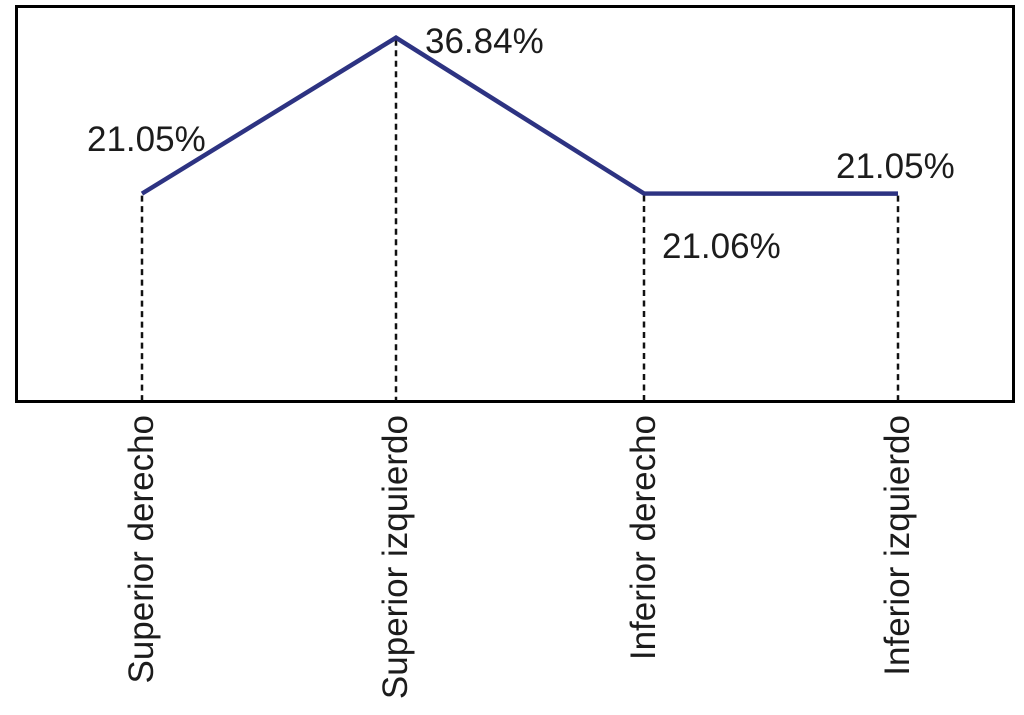  Describe the element at coordinates (721, 246) in the screenshot. I see `point-value-label-2: 21.06%` at that location.